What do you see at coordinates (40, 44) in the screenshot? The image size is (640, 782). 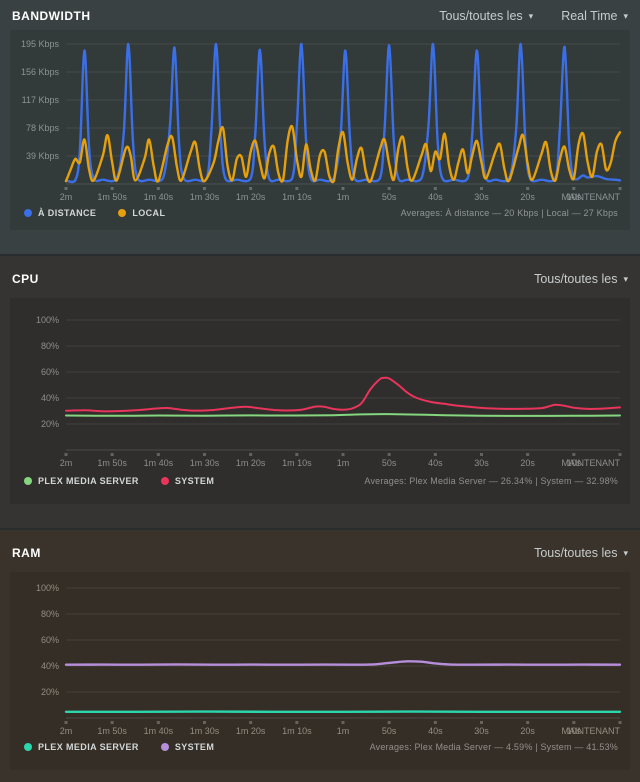 I see `svg-text: 195 Kbps` at bounding box center [40, 44].